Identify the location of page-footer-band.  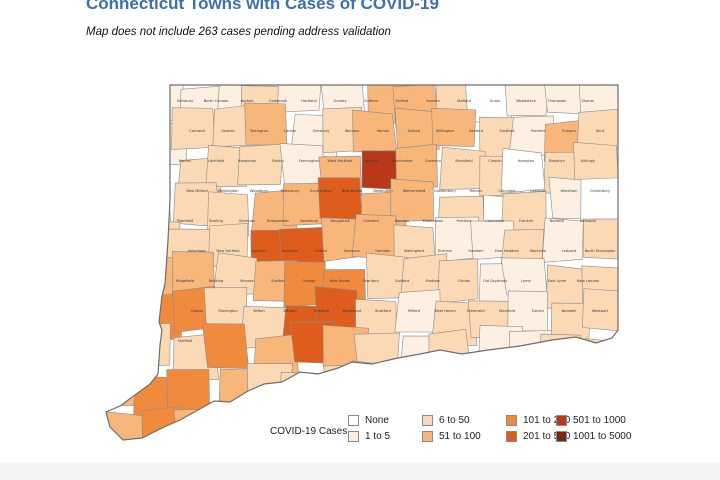
(360, 471).